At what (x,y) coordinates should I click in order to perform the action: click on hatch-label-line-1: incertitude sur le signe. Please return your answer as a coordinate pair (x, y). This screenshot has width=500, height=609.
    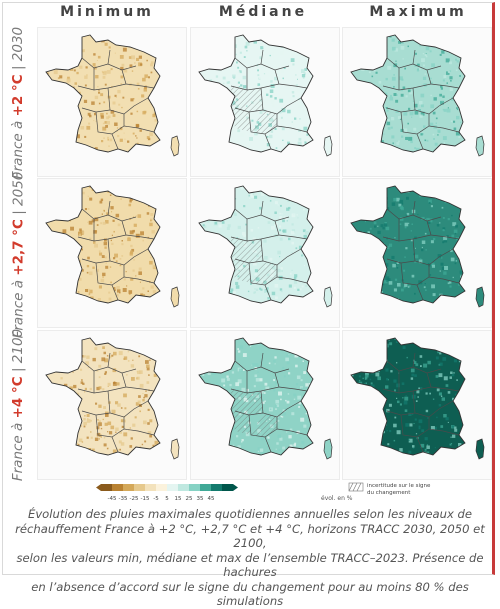
    Looking at the image, I should click on (399, 486).